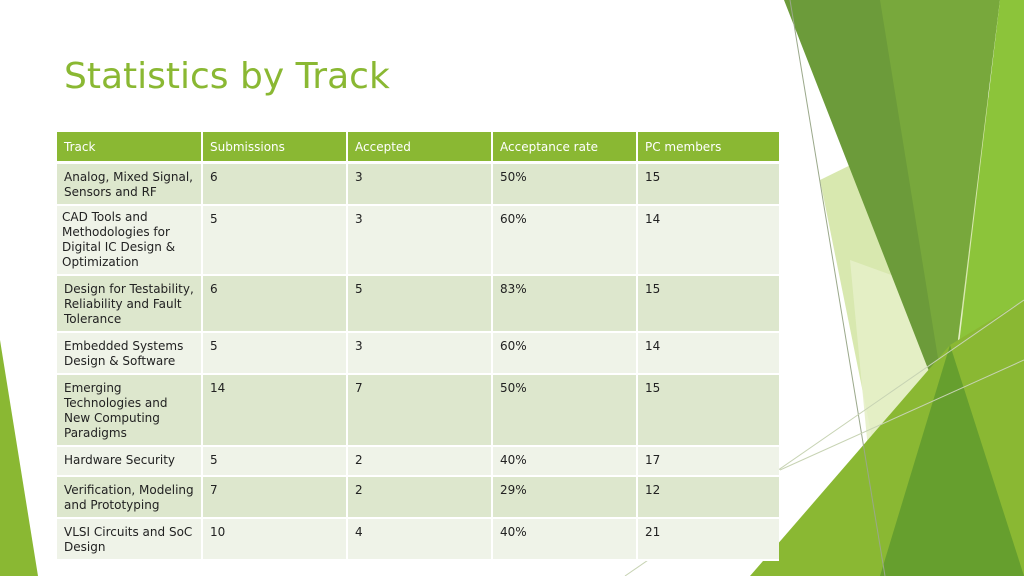 This screenshot has height=576, width=1024. Describe the element at coordinates (708, 497) in the screenshot. I see `cell-pc-members: 12` at that location.